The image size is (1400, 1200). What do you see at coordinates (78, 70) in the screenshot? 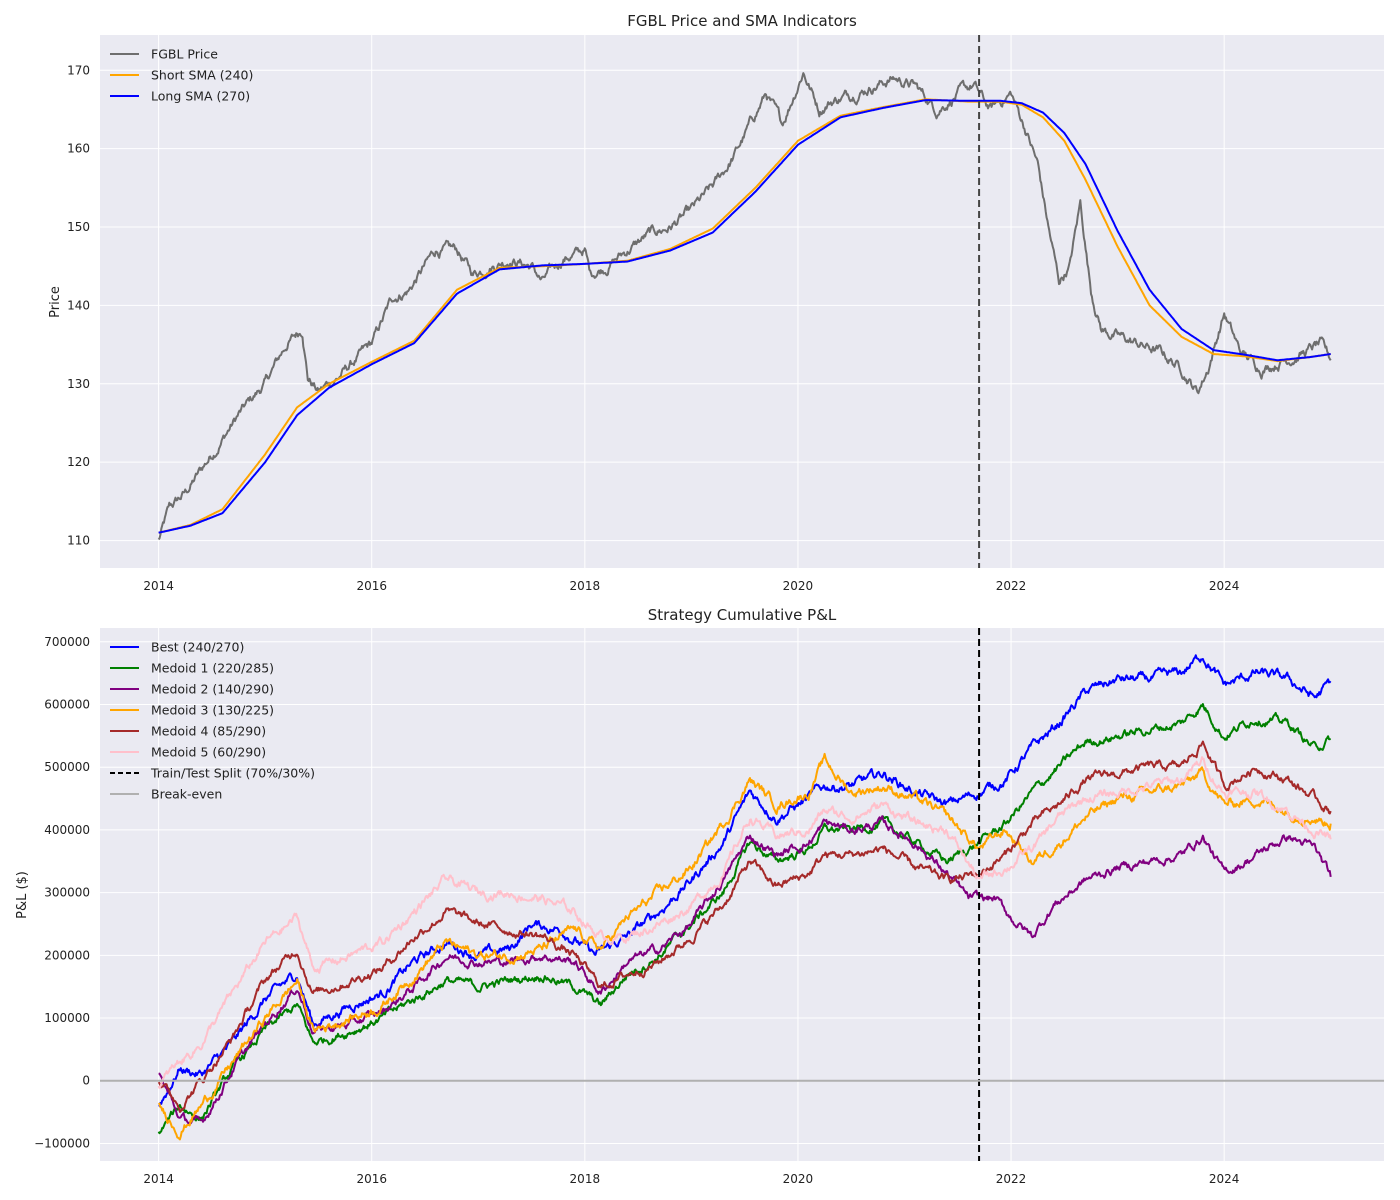
I see `price-y-tick-label: 170` at bounding box center [78, 70].